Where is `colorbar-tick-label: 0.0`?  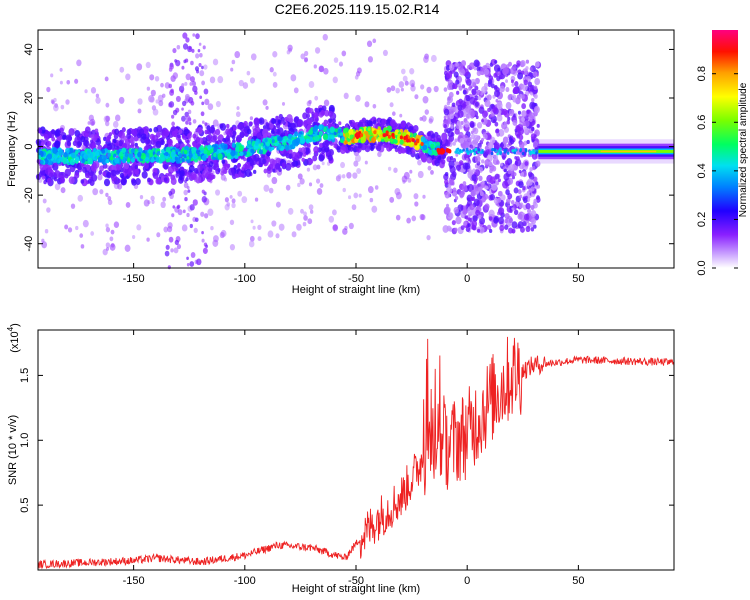
colorbar-tick-label: 0.0 is located at coordinates (702, 267).